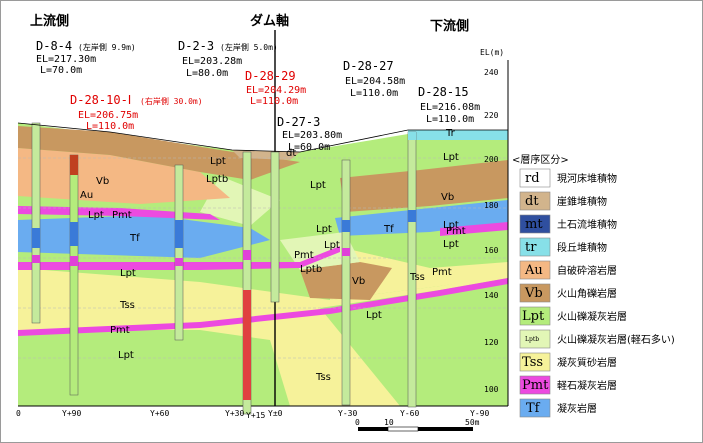 This screenshot has height=443, width=703. Describe the element at coordinates (450, 107) in the screenshot. I see `borehole-el: EL=216.08m` at that location.